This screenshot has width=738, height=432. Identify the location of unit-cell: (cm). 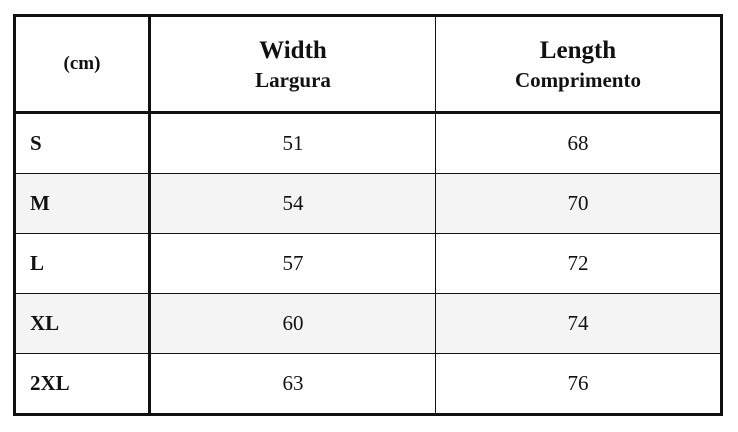
(82, 64).